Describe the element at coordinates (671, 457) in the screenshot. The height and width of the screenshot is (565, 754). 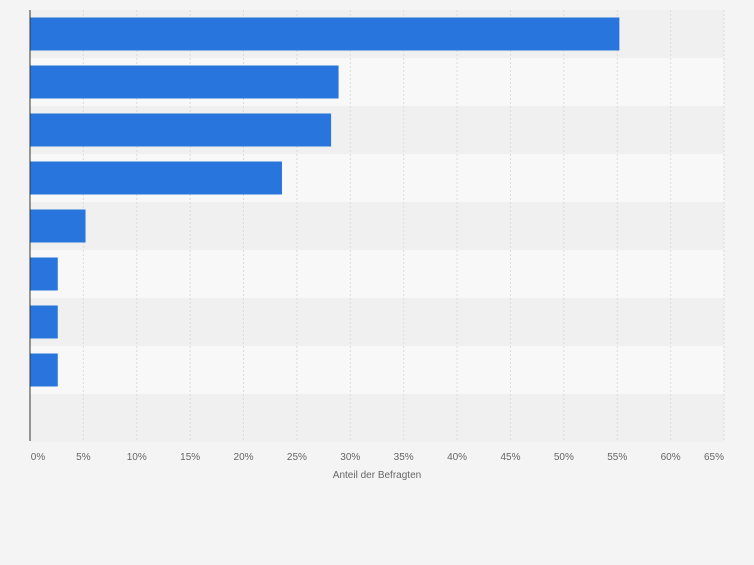
I see `x-tick-label: 60%` at that location.